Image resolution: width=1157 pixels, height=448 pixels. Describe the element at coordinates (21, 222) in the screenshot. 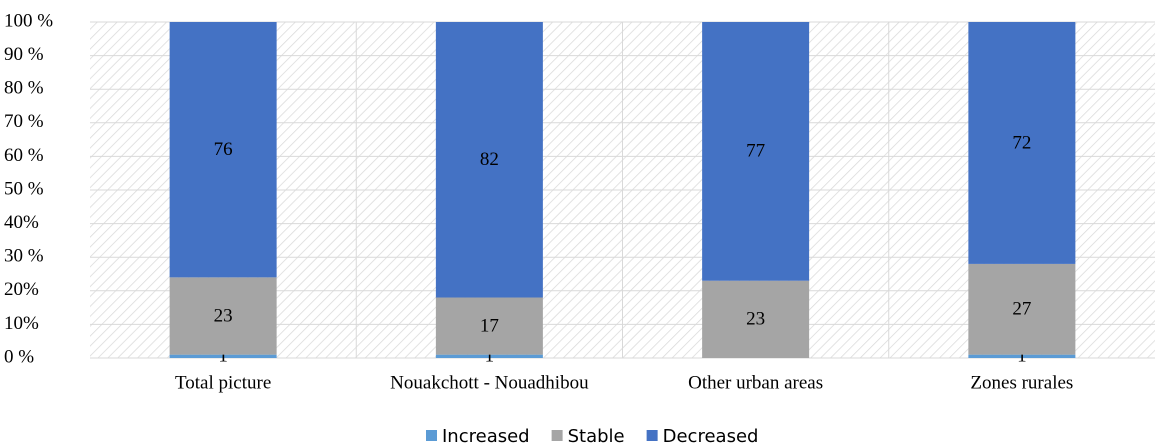

I see `y-tick-label: 40%` at that location.